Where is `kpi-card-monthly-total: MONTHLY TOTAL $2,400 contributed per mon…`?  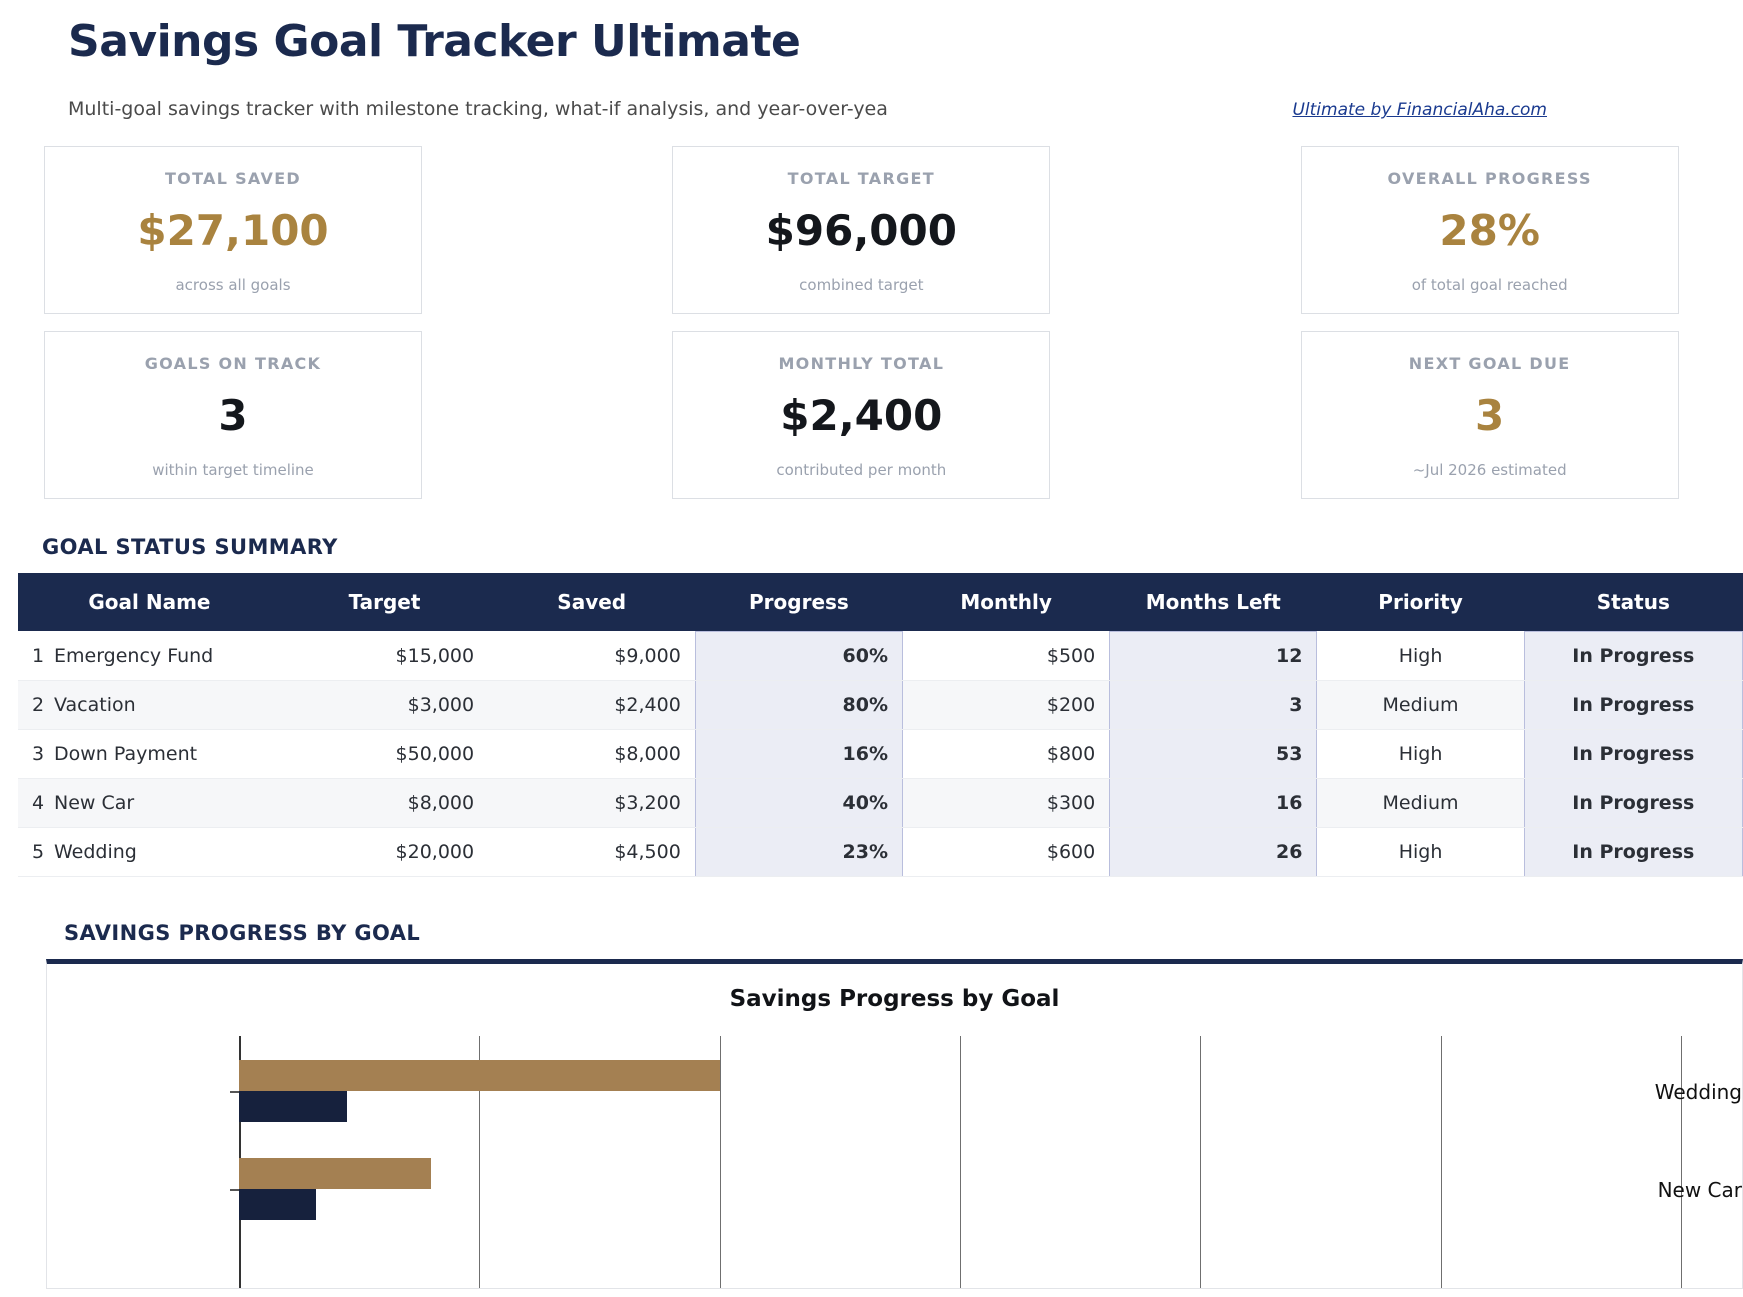
kpi-card-monthly-total: MONTHLY TOTAL $2,400 contributed per mon… is located at coordinates (861, 415).